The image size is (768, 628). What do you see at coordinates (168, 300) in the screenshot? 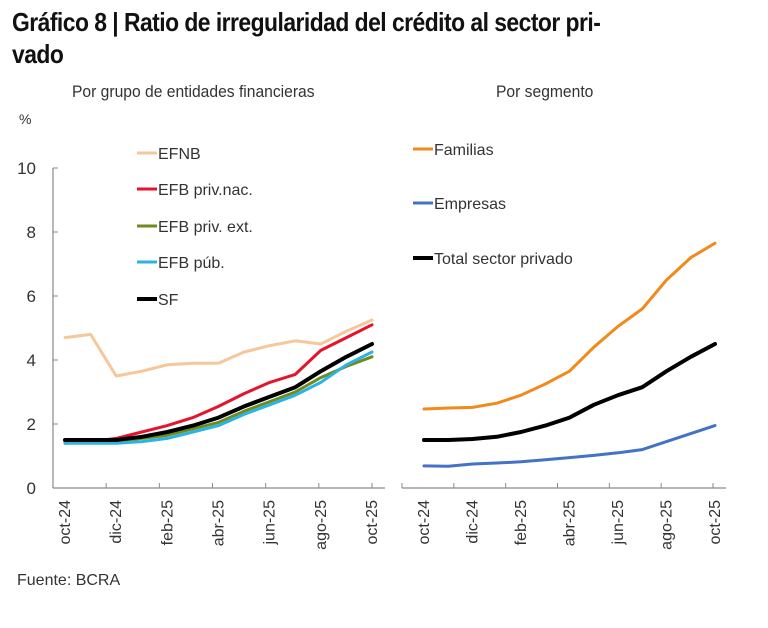
I see `legend-label: SF` at bounding box center [168, 300].